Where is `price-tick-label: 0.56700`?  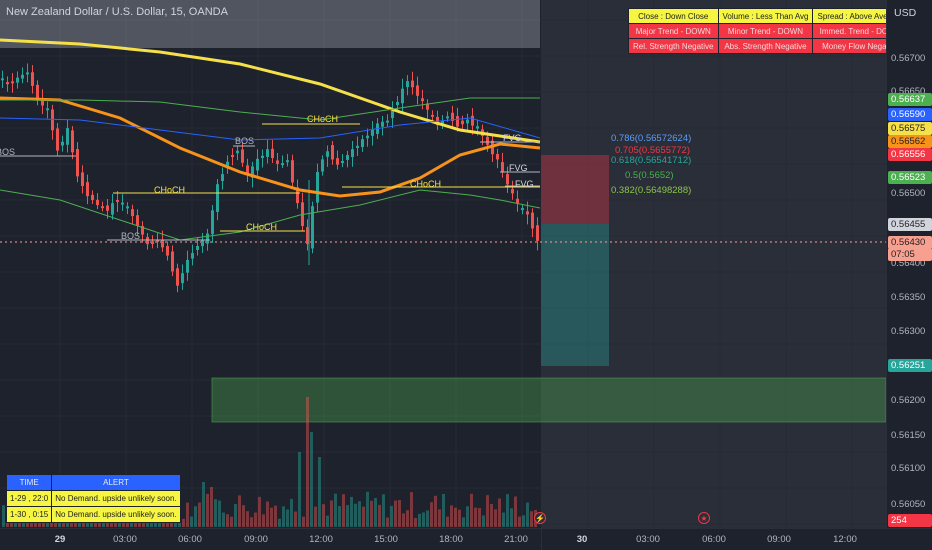 price-tick-label: 0.56700 is located at coordinates (908, 58).